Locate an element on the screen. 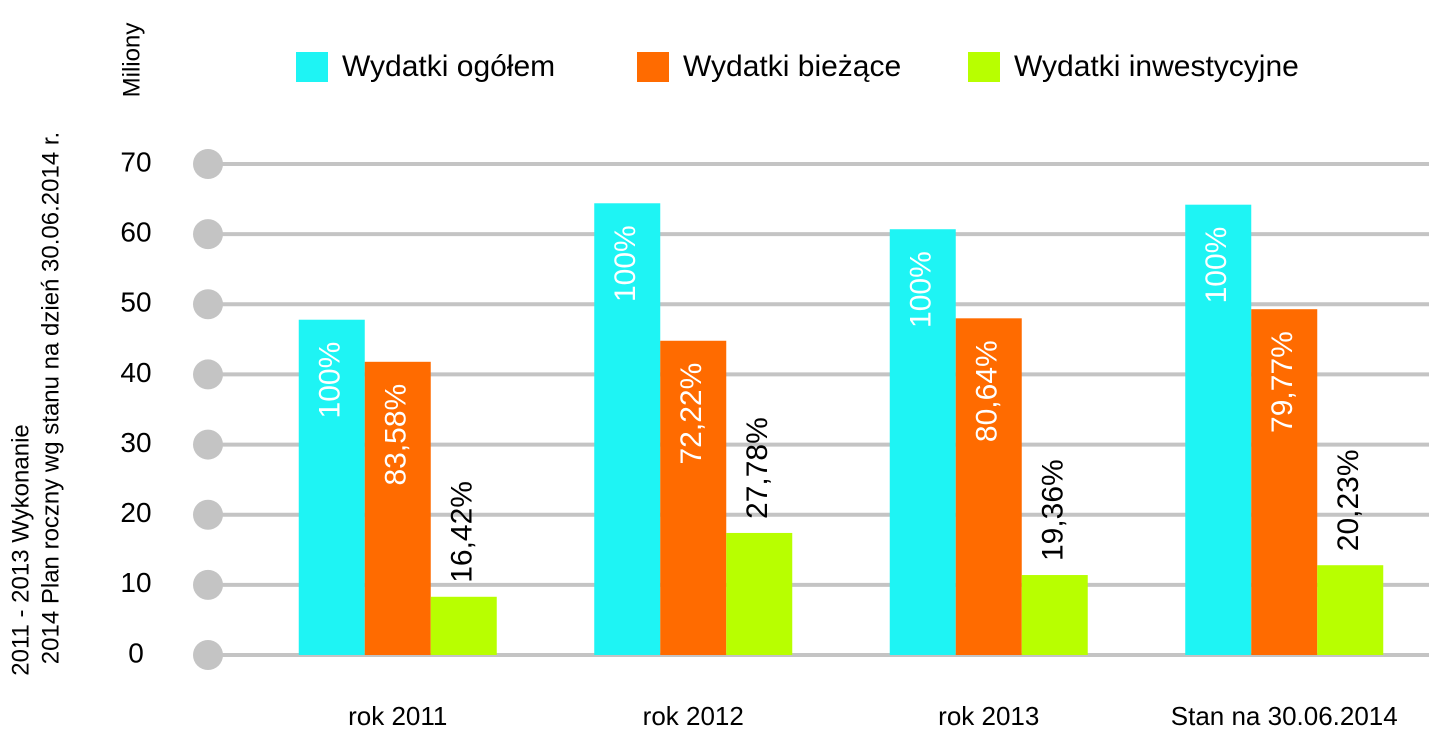 The width and height of the screenshot is (1429, 729). legend-label: Wydatki inwestycyjne is located at coordinates (1156, 66).